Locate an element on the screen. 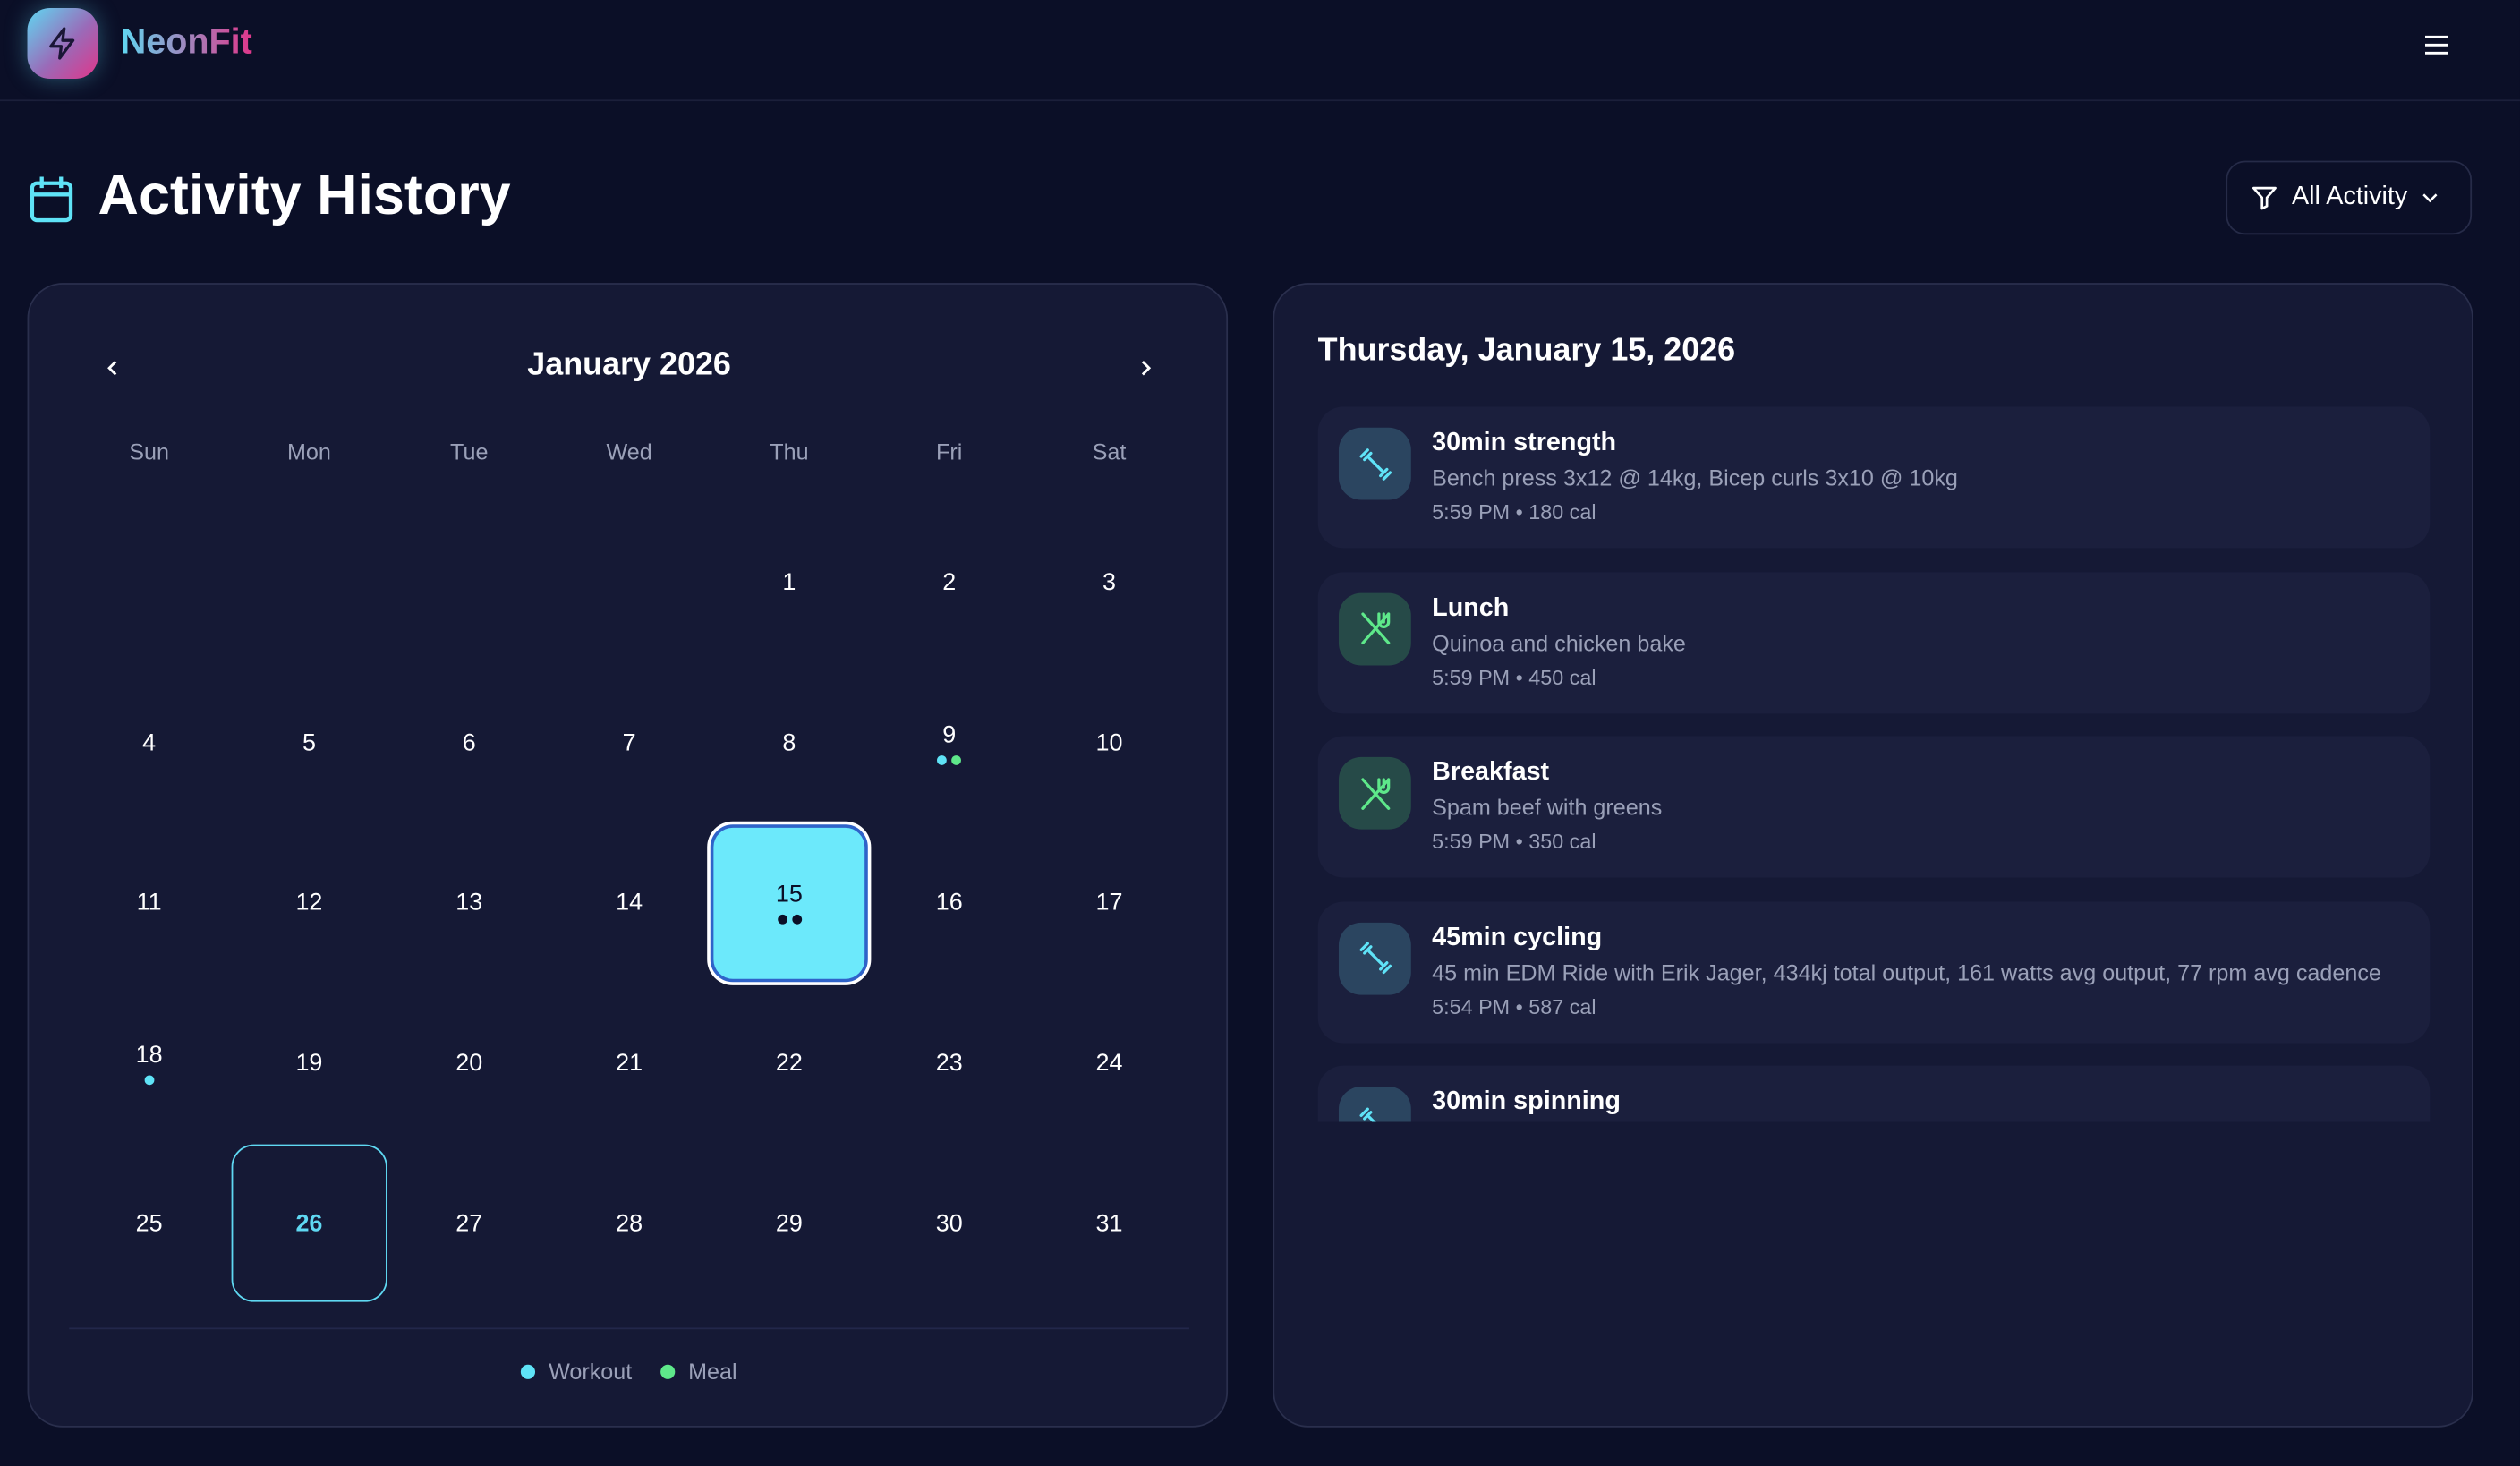  month-label: January 2026 is located at coordinates (629, 365).